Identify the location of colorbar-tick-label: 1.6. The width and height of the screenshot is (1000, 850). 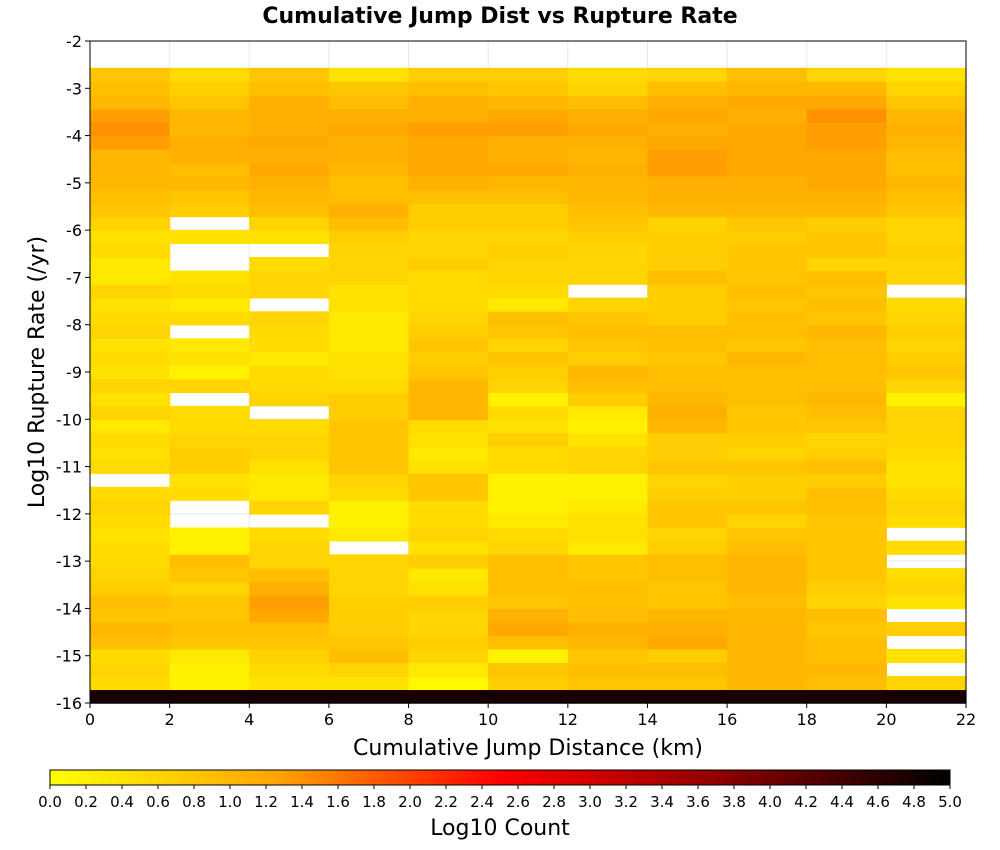
(338, 802).